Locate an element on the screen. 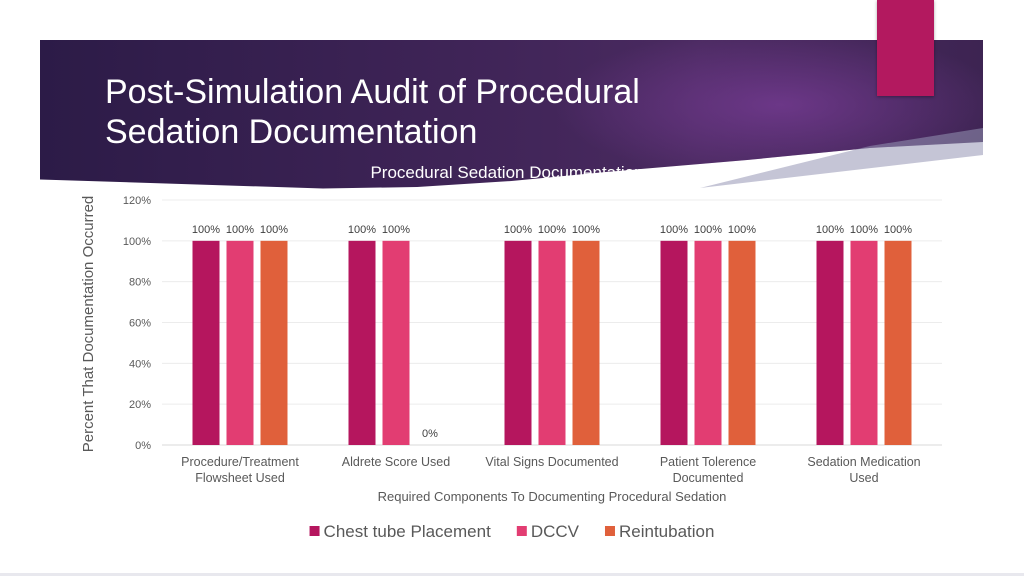  x-tick-label: Vital Signs Documented is located at coordinates (551, 462).